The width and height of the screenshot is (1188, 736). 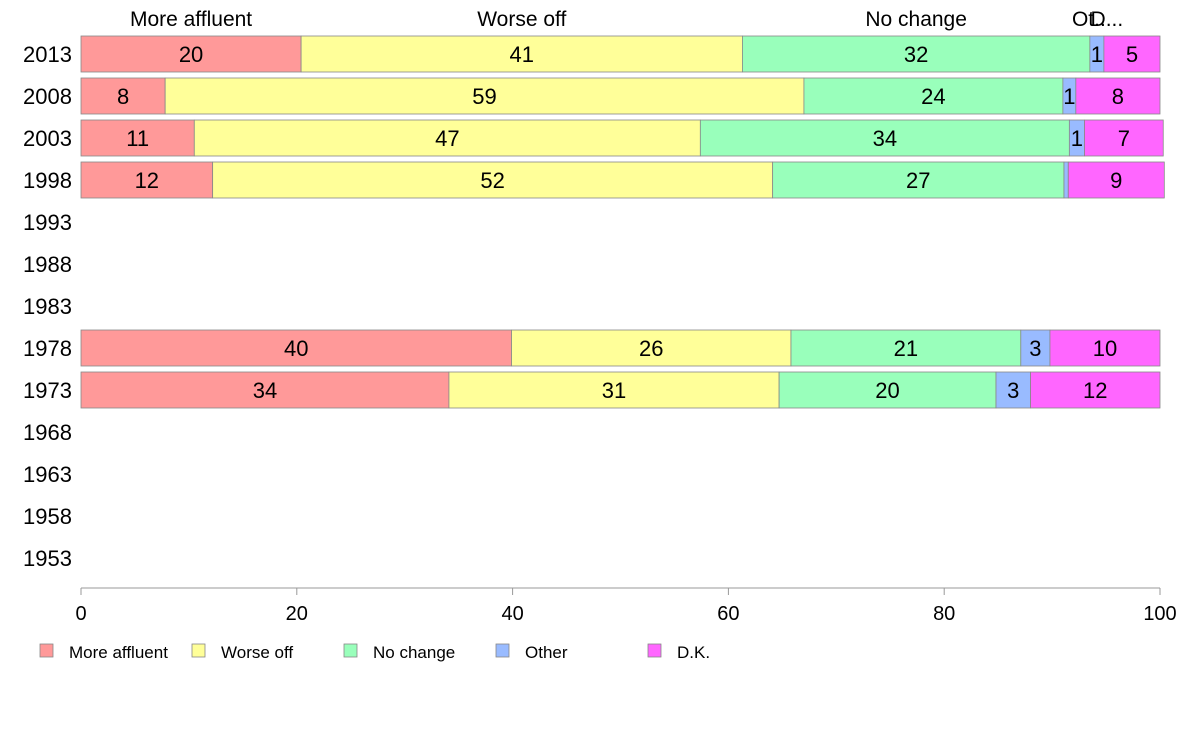 I want to click on x-axis: 0 20 40 60 80 100, so click(x=626, y=606).